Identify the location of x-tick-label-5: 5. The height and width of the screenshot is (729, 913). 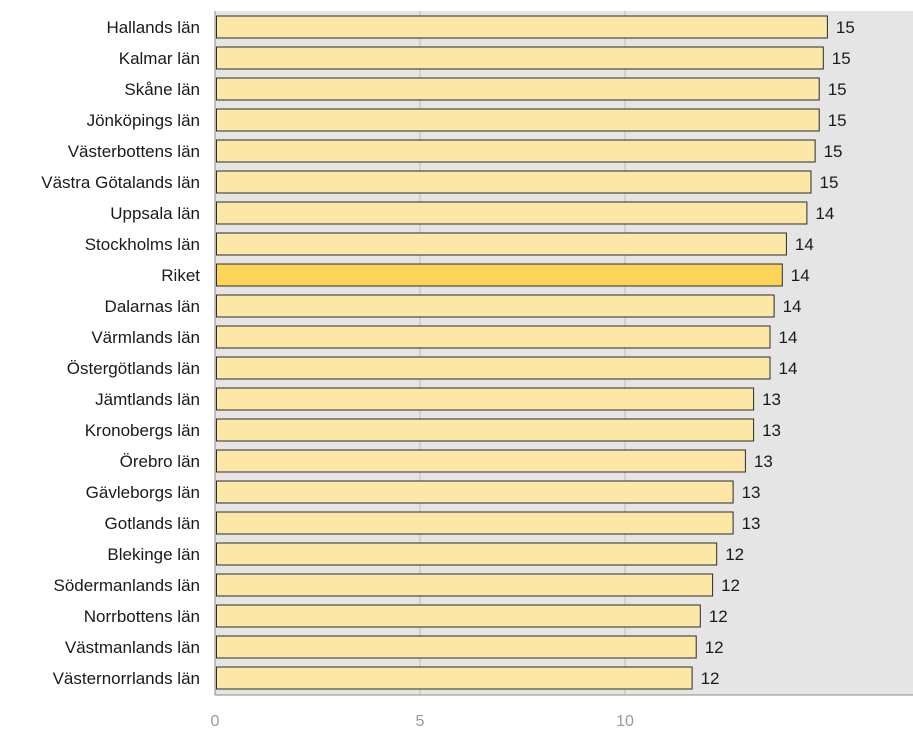
(420, 721).